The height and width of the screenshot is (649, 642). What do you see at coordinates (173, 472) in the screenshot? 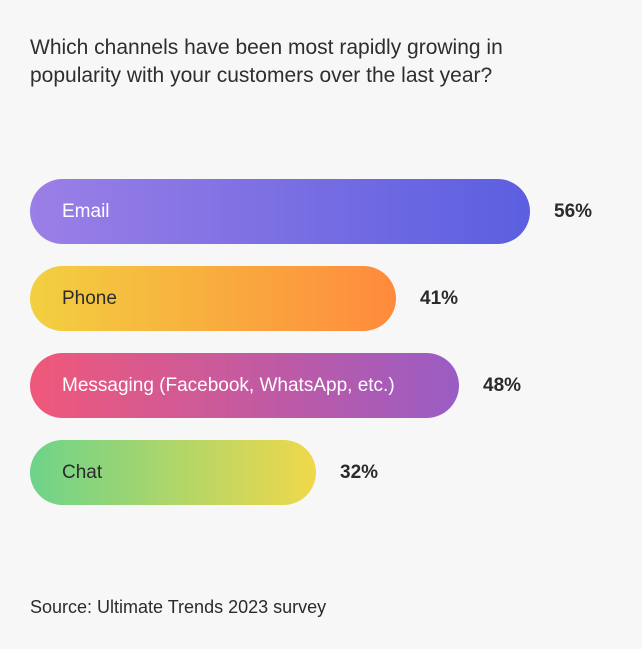
I see `bar-chat` at bounding box center [173, 472].